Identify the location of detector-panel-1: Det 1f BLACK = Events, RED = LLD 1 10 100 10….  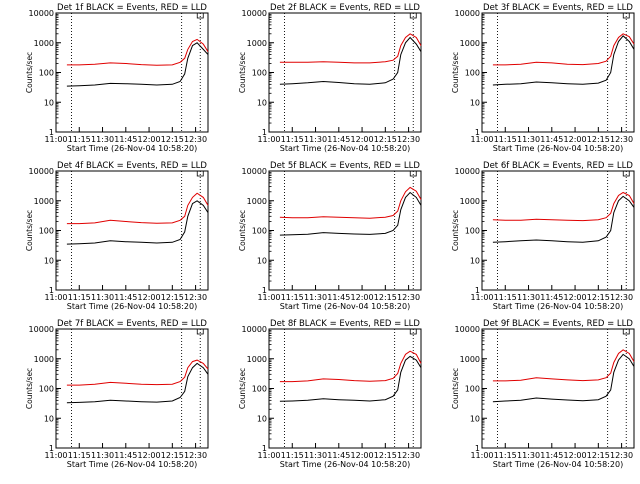
(117, 78).